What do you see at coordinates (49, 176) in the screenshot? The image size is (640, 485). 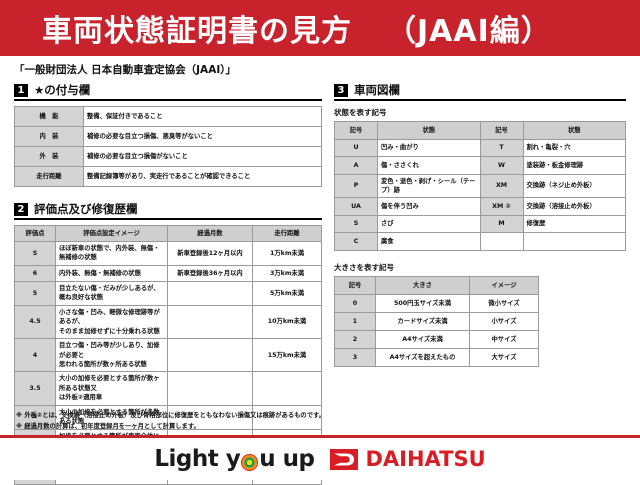 I see `criteria-label: 走行距離` at bounding box center [49, 176].